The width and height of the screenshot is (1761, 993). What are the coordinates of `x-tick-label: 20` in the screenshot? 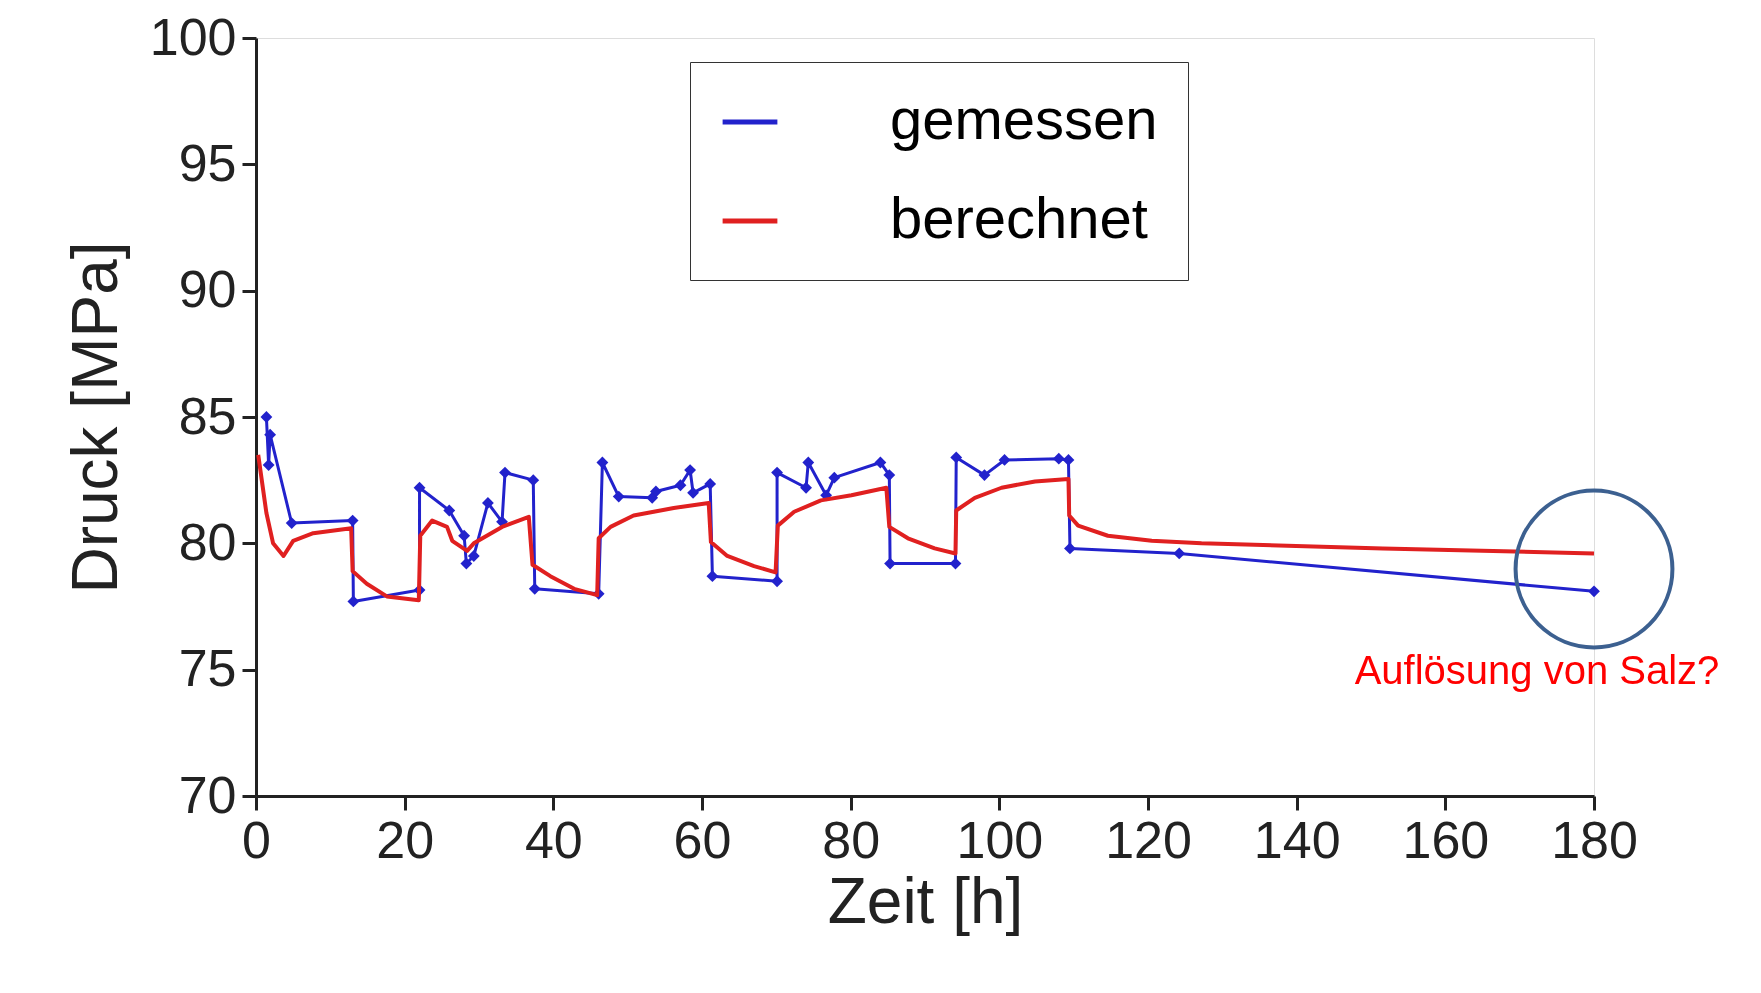 It's located at (405, 839).